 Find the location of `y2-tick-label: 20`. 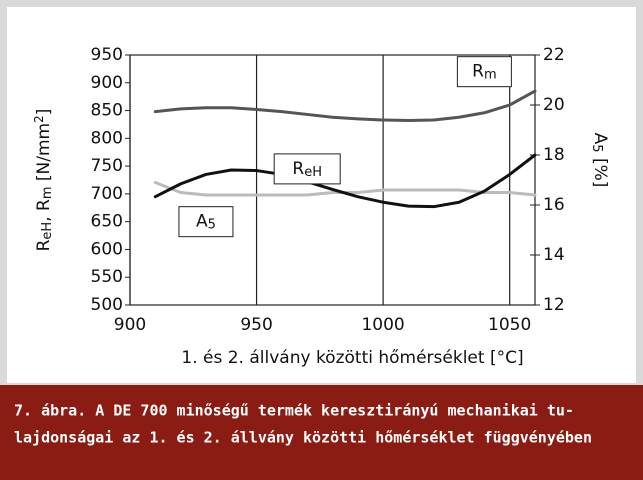

y2-tick-label: 20 is located at coordinates (554, 105).